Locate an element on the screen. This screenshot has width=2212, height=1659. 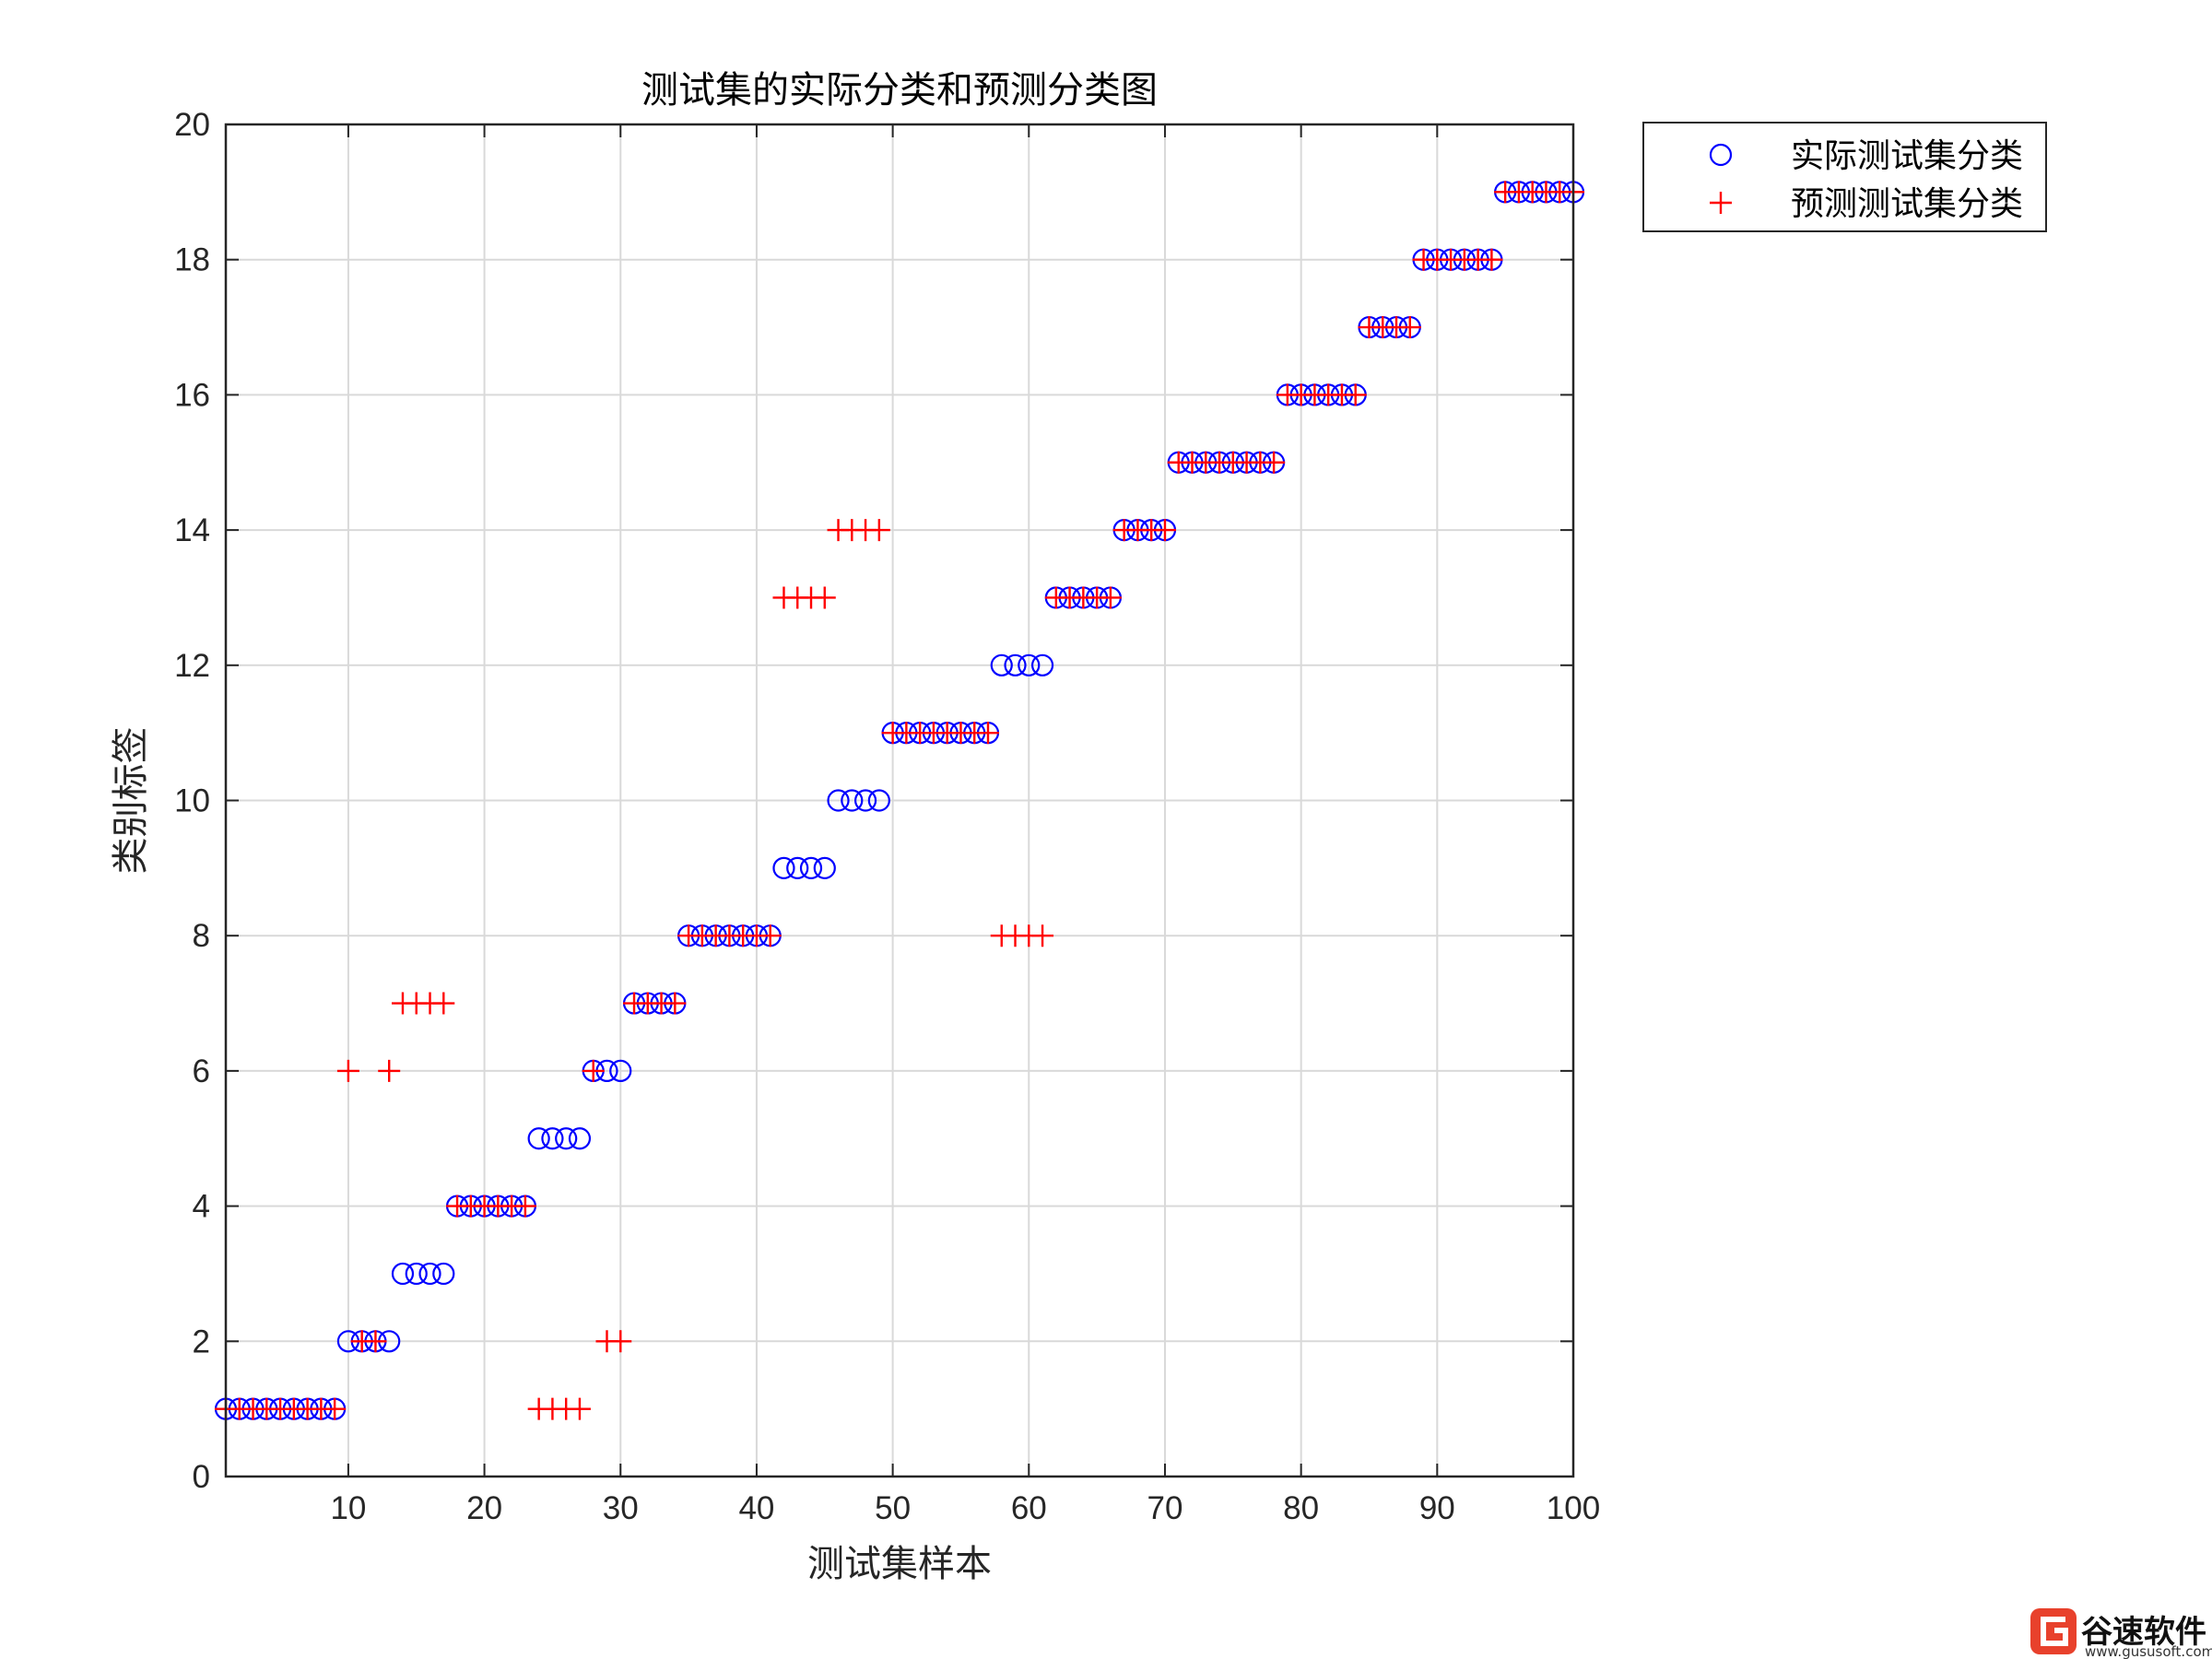
x-tick-label: 70 is located at coordinates (1165, 1508).